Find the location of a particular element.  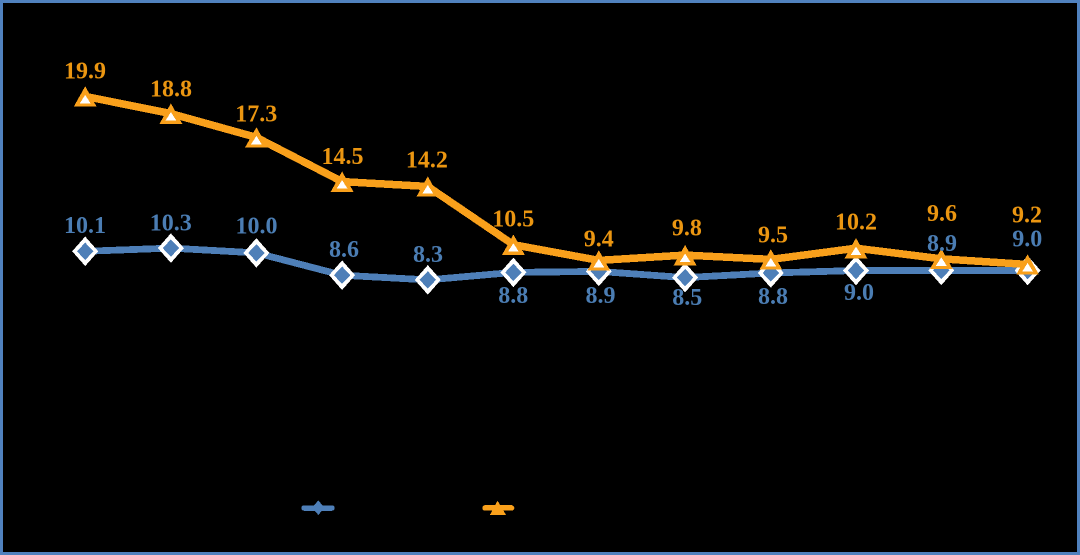

svg-text: 10.1 is located at coordinates (85, 226).